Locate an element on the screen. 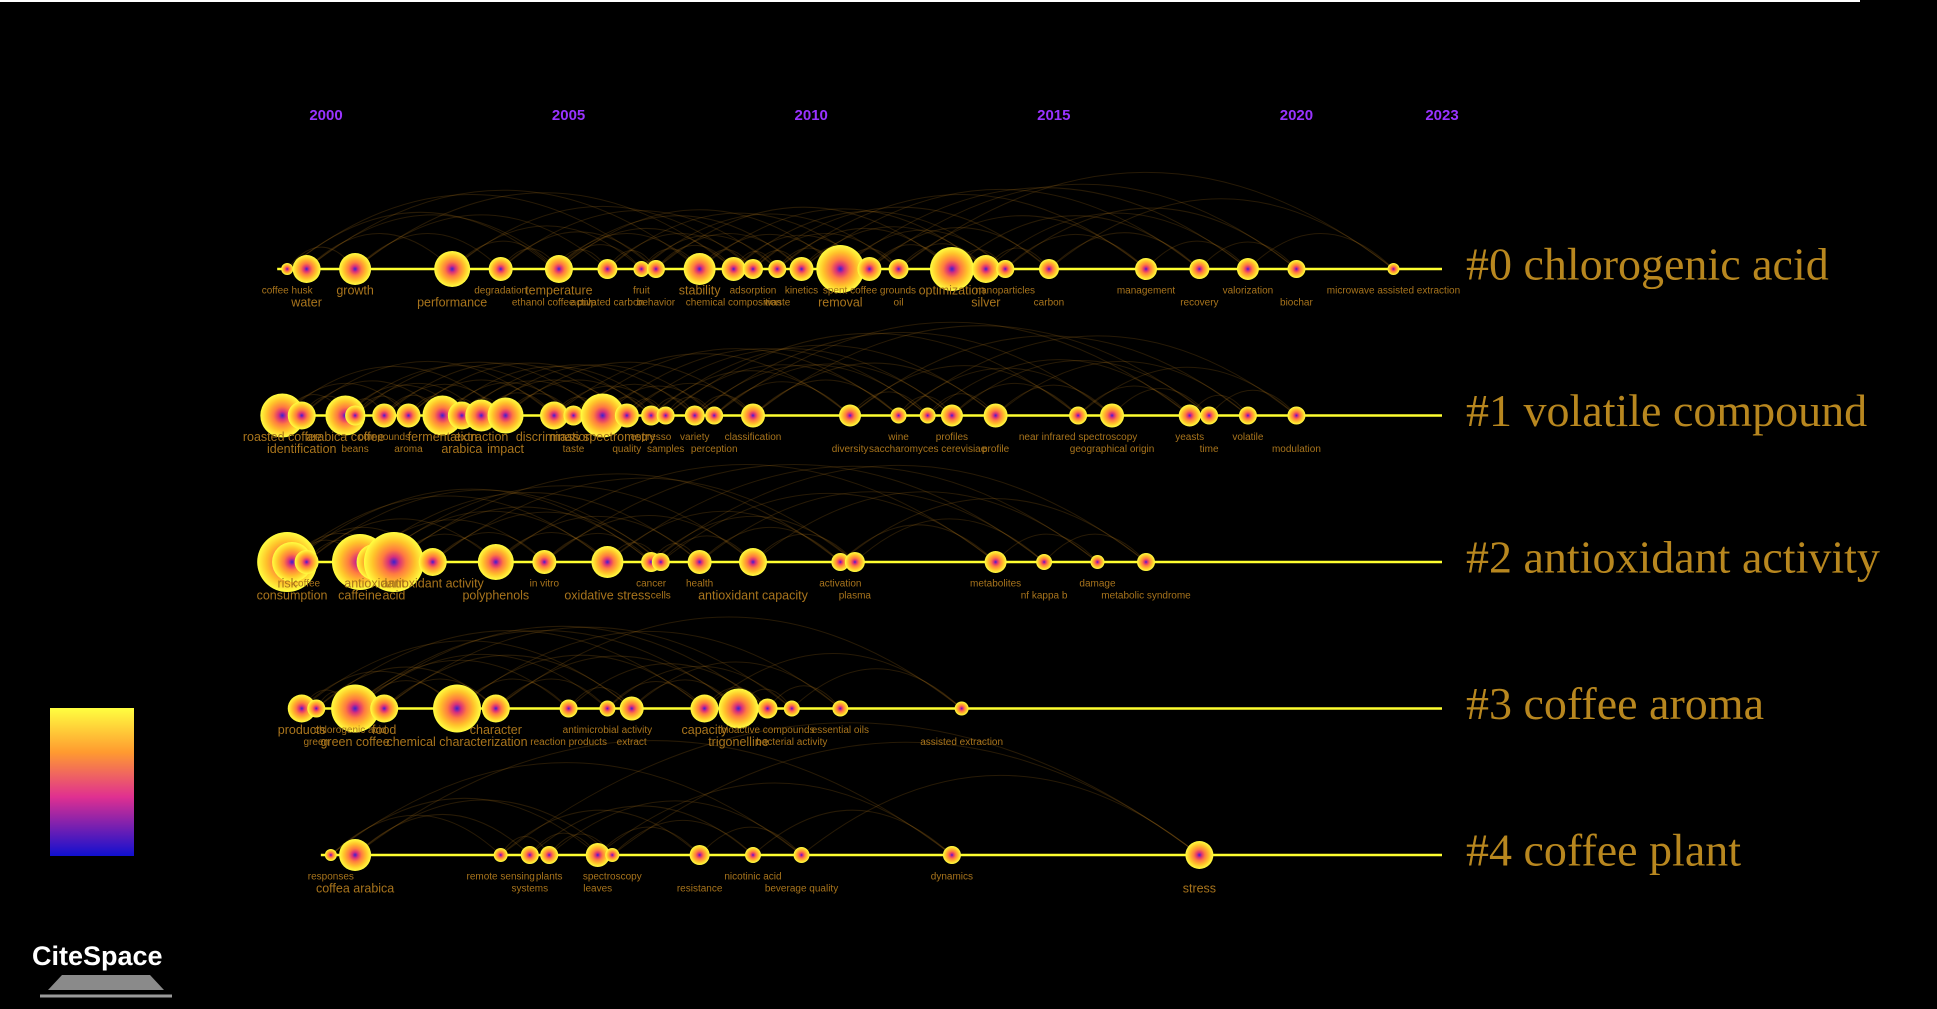  keyword-label: volatile is located at coordinates (1248, 437).